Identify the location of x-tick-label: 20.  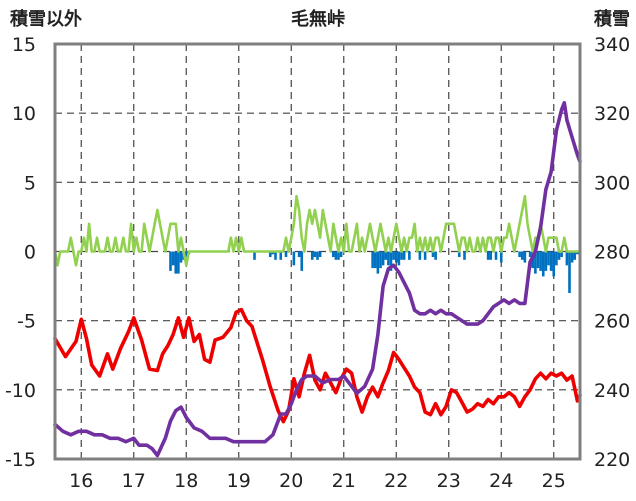
(291, 481).